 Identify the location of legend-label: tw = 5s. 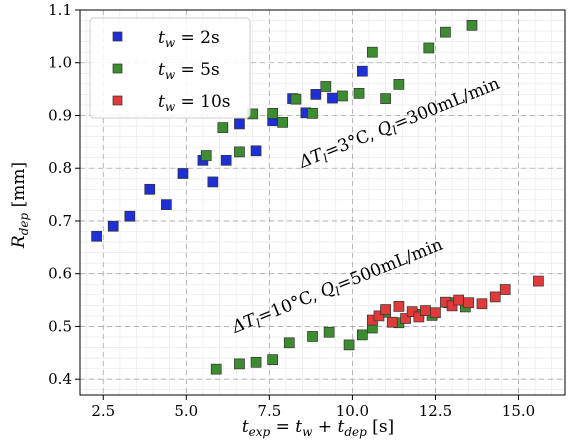
(189, 71).